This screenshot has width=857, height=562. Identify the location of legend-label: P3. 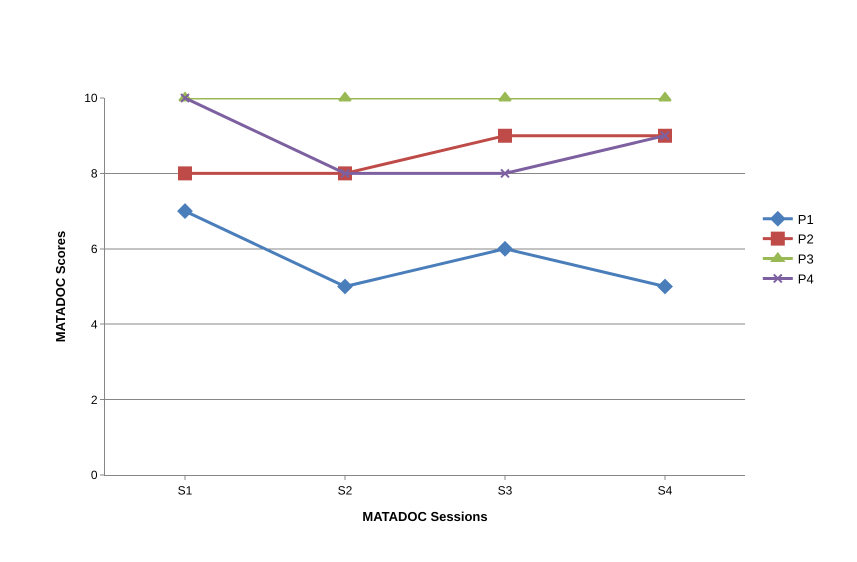
(806, 259).